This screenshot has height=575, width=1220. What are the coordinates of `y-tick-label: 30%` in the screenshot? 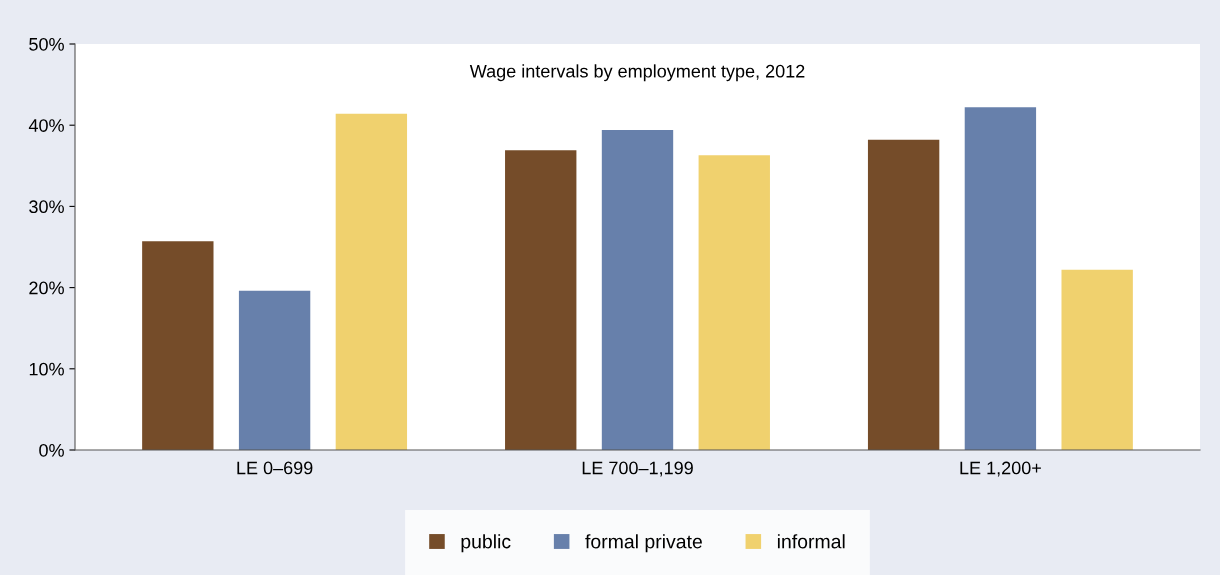 It's located at (46, 207).